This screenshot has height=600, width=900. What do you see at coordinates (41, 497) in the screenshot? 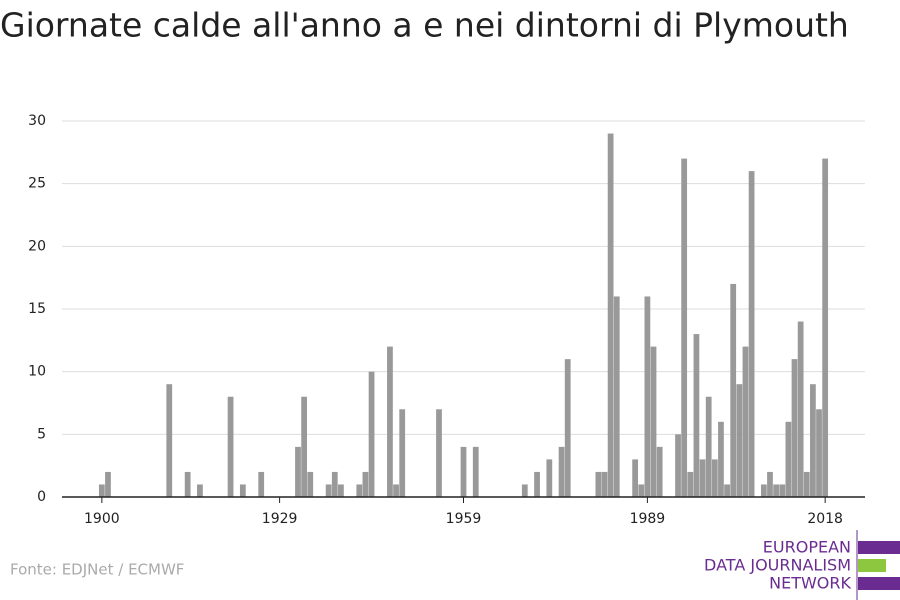
I see `y-tick-label: 0` at bounding box center [41, 497].